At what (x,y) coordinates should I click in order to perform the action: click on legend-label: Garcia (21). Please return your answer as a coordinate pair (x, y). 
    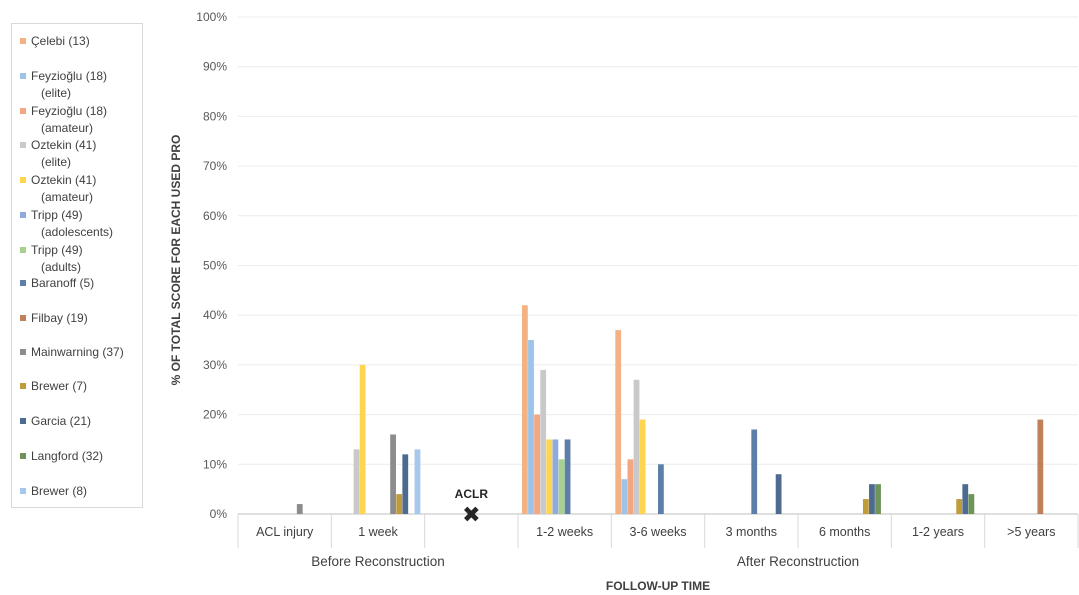
    Looking at the image, I should click on (61, 421).